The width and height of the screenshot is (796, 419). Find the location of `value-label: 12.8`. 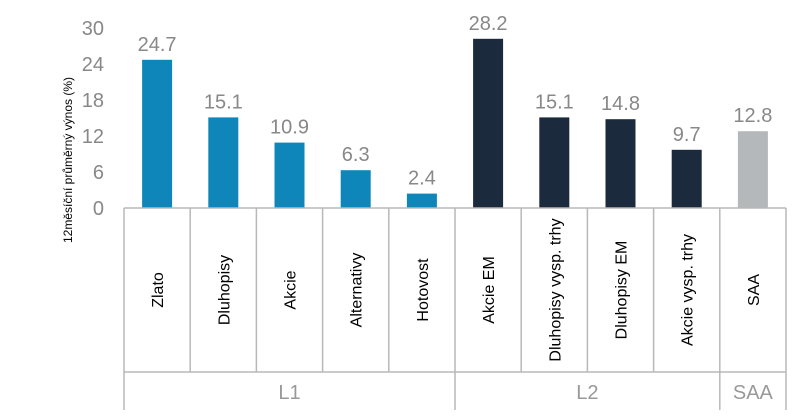

value-label: 12.8 is located at coordinates (752, 116).